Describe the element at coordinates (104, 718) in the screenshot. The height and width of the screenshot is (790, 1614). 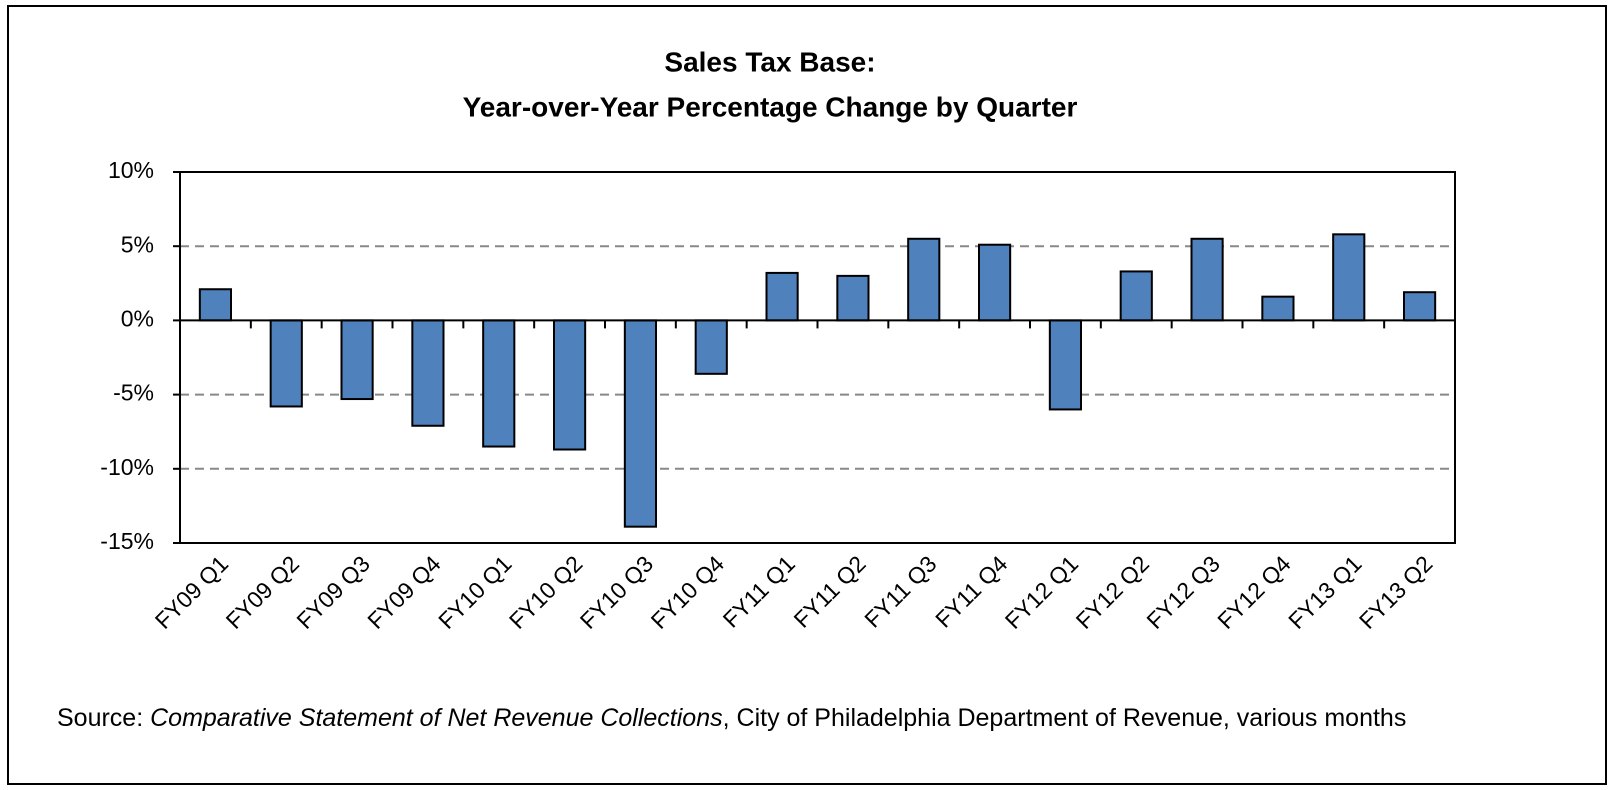
I see `source-prefix: Source:` at that location.